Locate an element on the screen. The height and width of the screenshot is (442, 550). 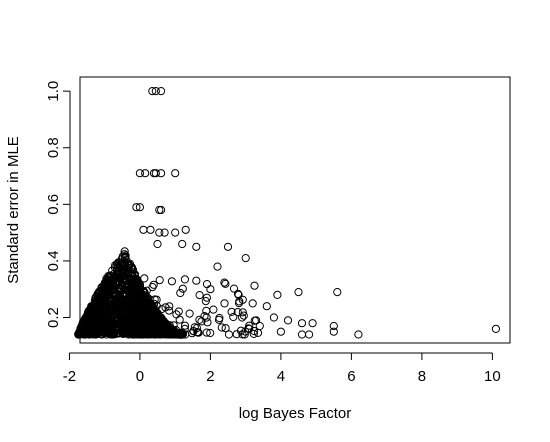
x-tick-label: 2 is located at coordinates (210, 376).